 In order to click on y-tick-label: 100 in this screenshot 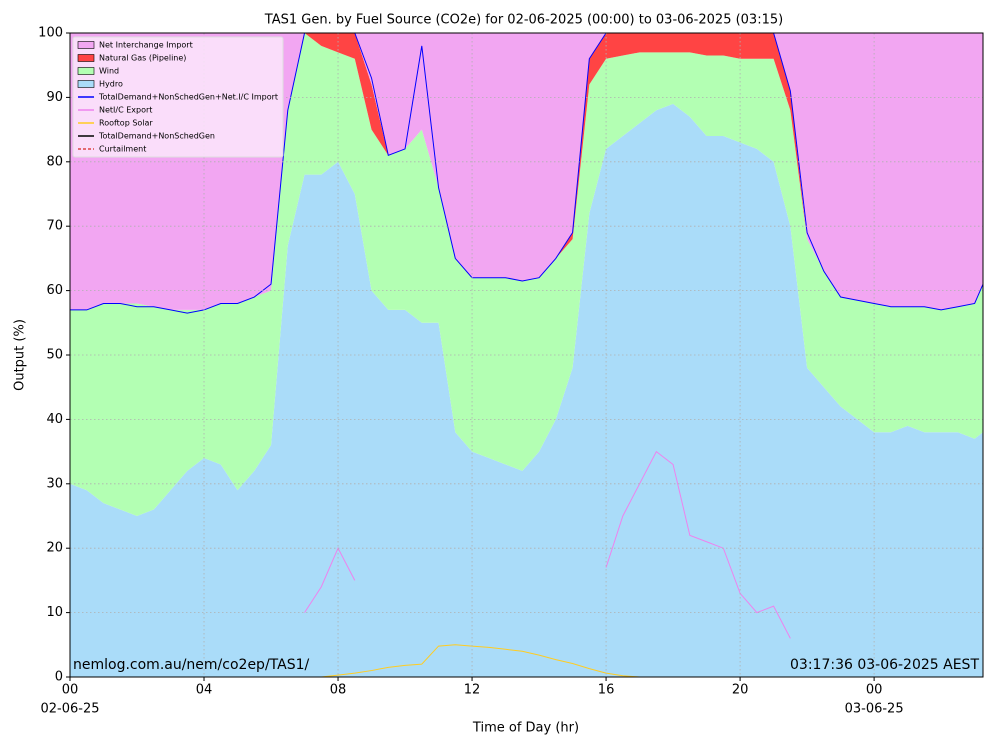, I will do `click(50, 33)`.